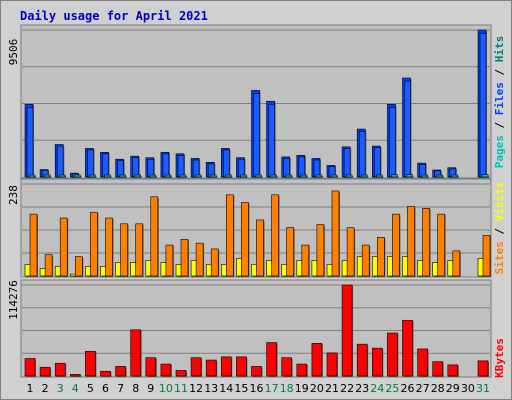  Describe the element at coordinates (150, 388) in the screenshot. I see `day-label: 9` at that location.